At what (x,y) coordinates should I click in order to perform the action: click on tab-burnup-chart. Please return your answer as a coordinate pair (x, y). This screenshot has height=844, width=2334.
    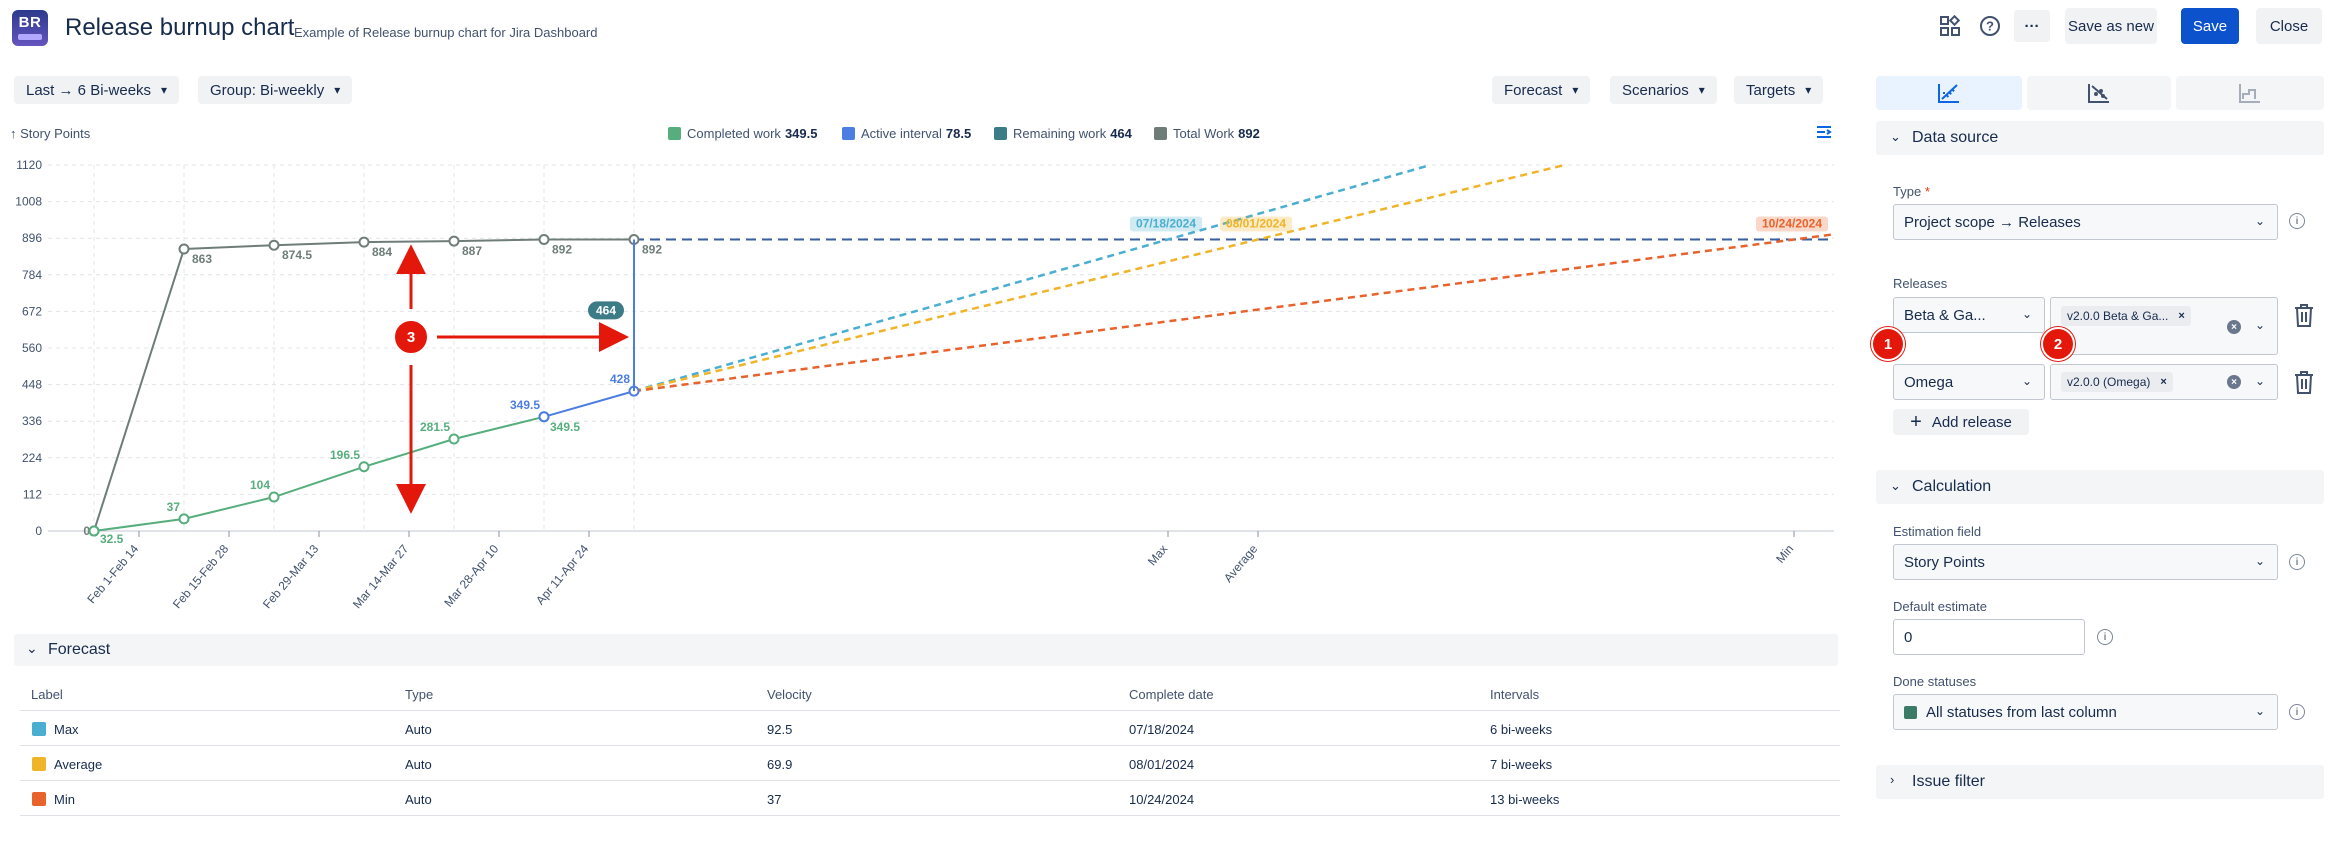
    Looking at the image, I should click on (1949, 93).